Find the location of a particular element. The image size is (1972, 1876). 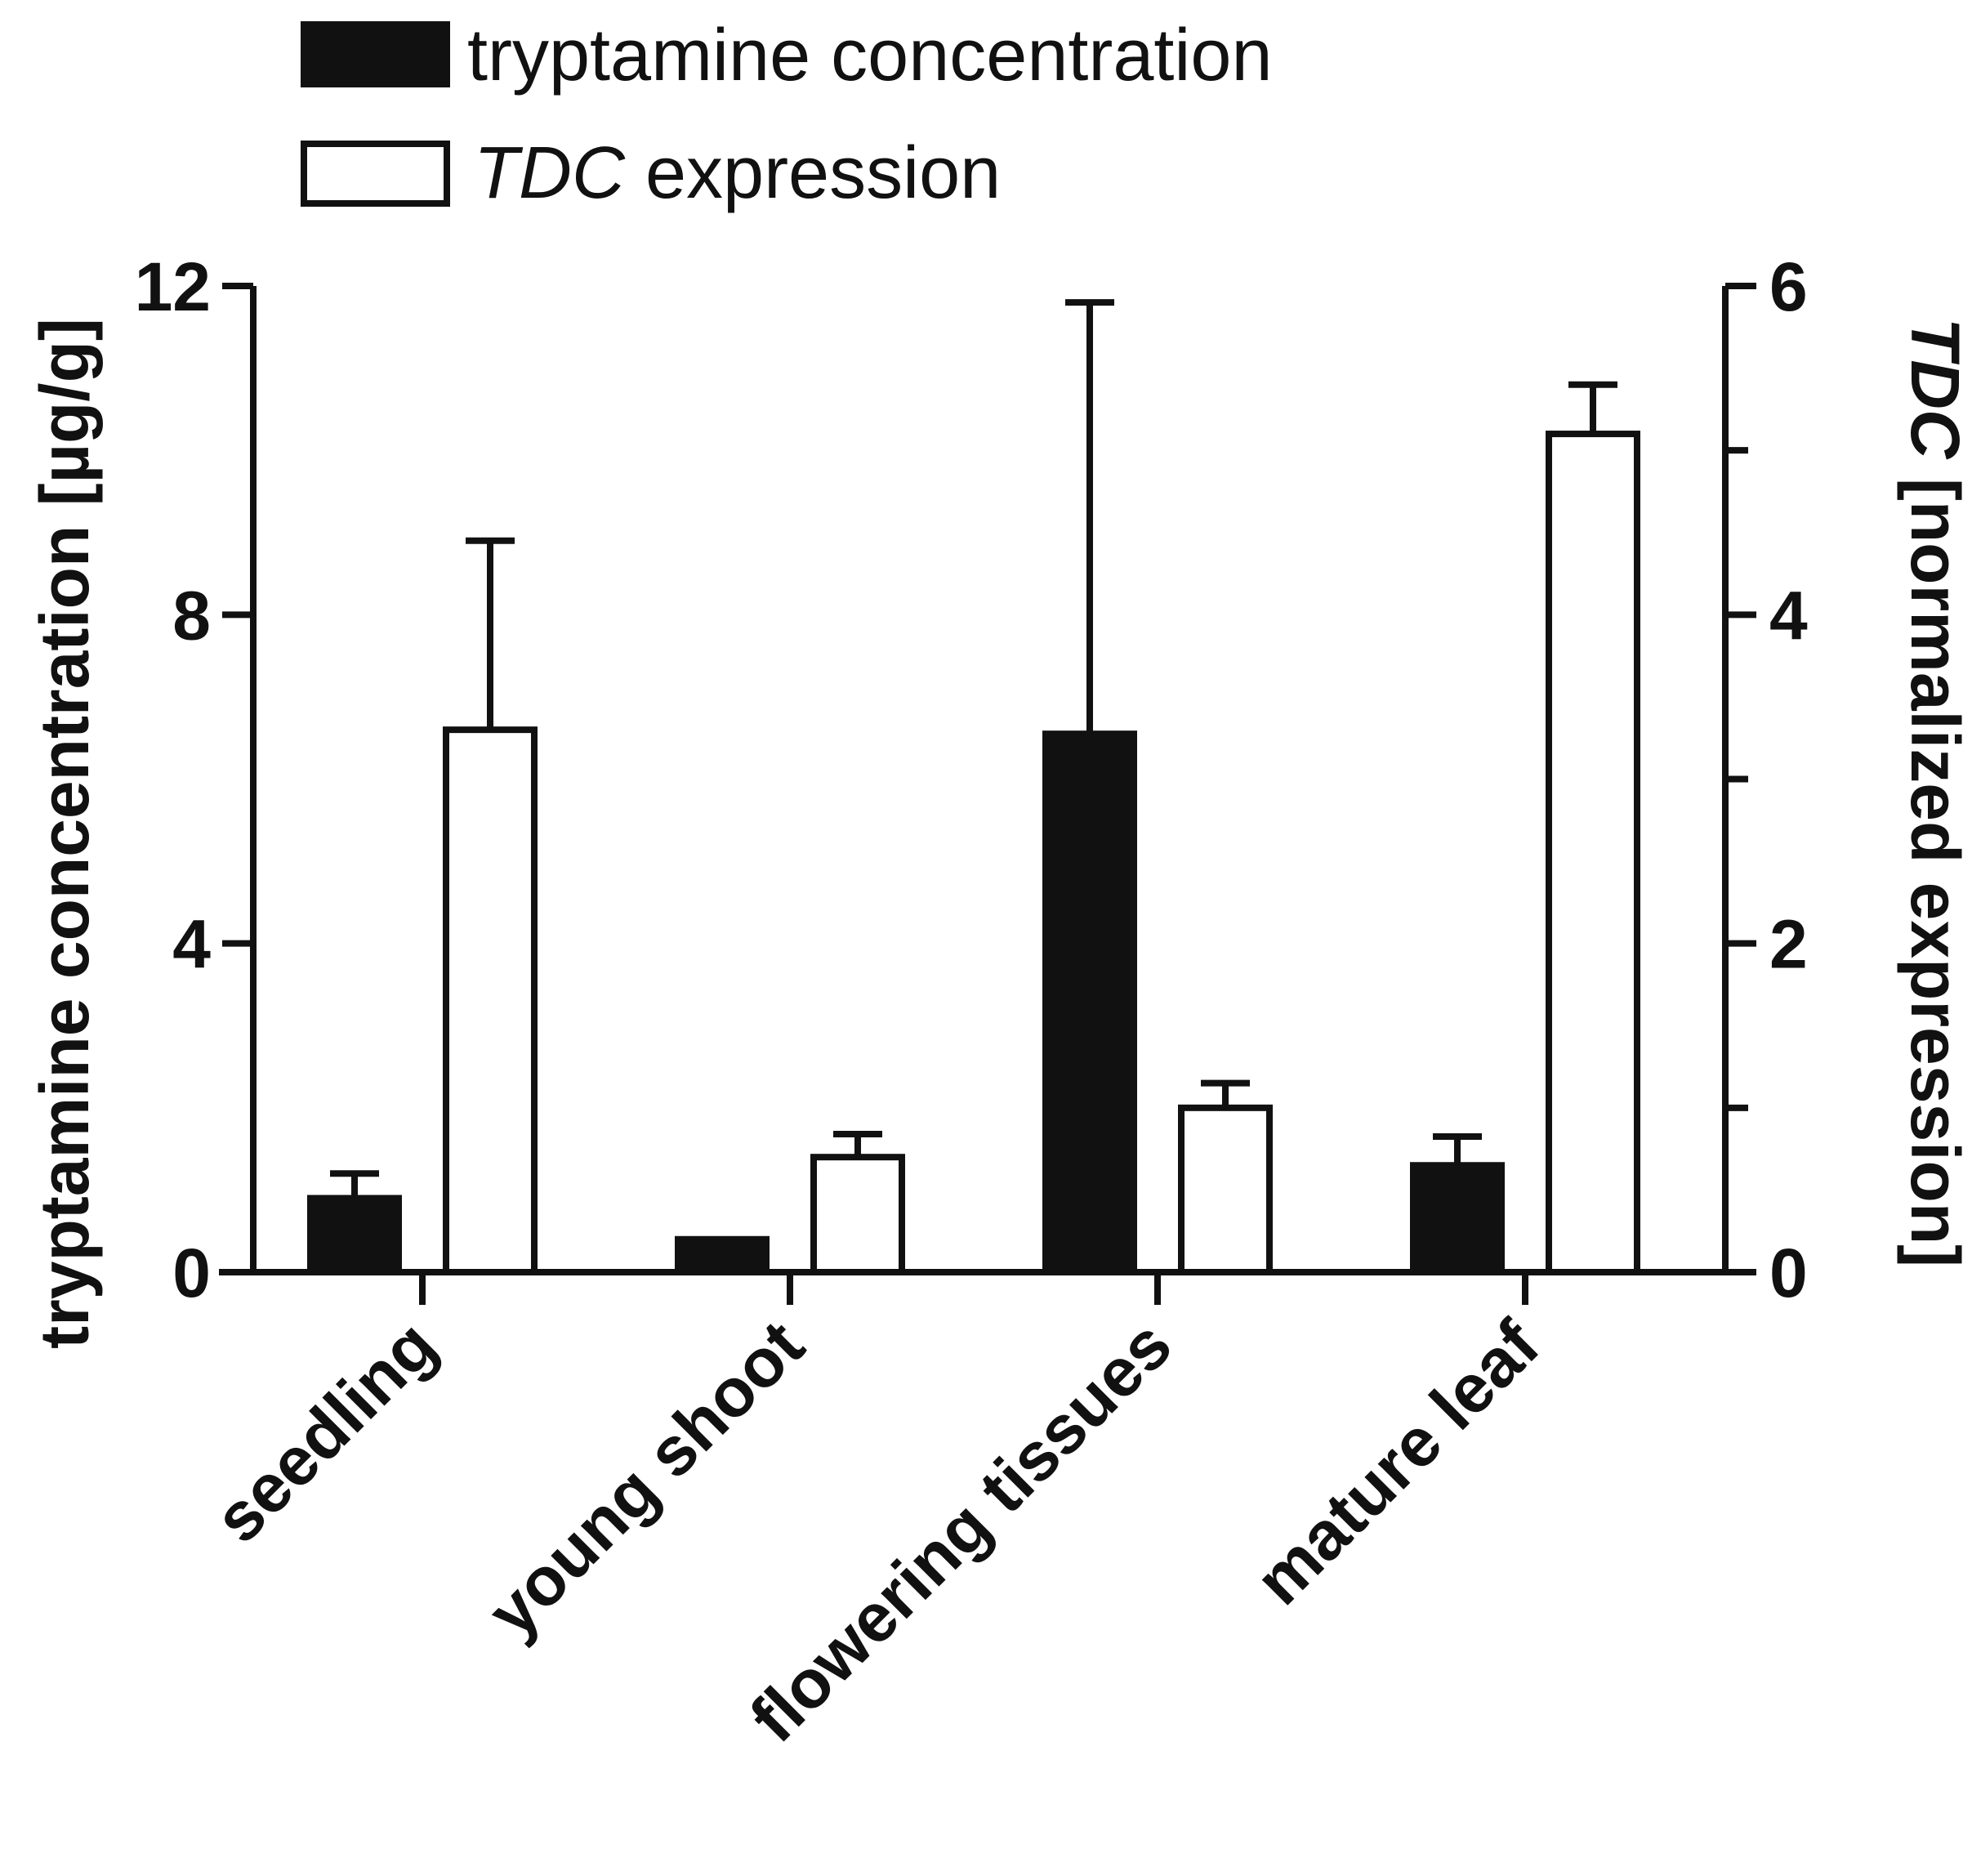

y-right-axis-title-italic: TDC is located at coordinates (1934, 389).